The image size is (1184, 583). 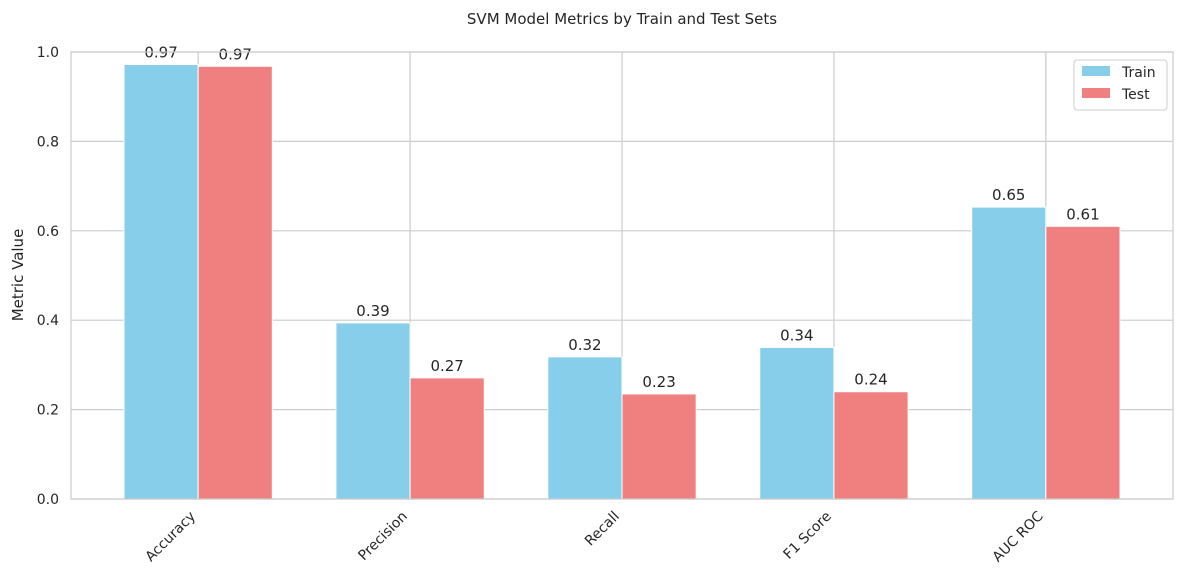 What do you see at coordinates (808, 536) in the screenshot?
I see `x-tick-label: F1 Score` at bounding box center [808, 536].